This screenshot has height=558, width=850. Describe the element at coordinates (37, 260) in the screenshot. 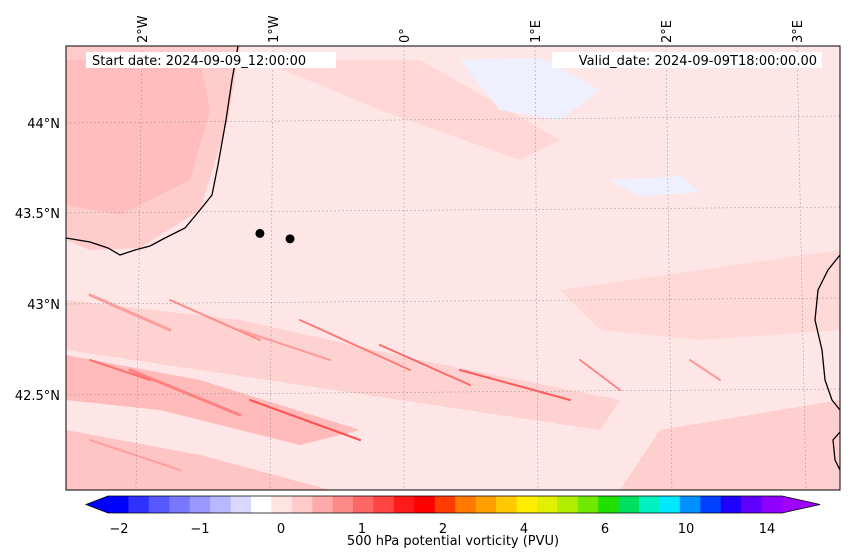

I see `latitude-labels: 44°N 43.5°N 43°N 42.5°N` at that location.